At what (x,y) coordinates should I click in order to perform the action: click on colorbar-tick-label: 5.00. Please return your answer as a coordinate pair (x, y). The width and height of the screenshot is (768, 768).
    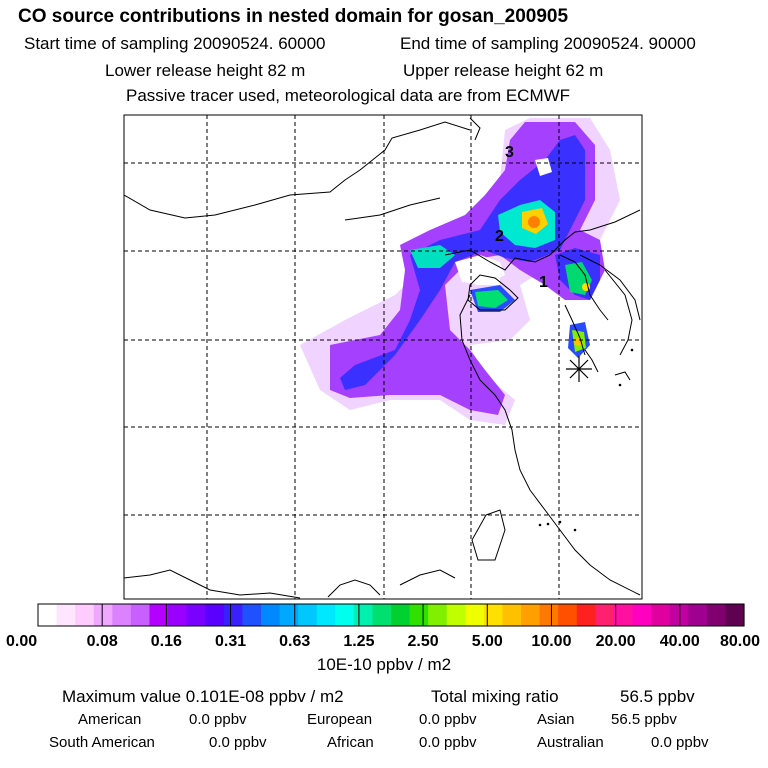
    Looking at the image, I should click on (487, 641).